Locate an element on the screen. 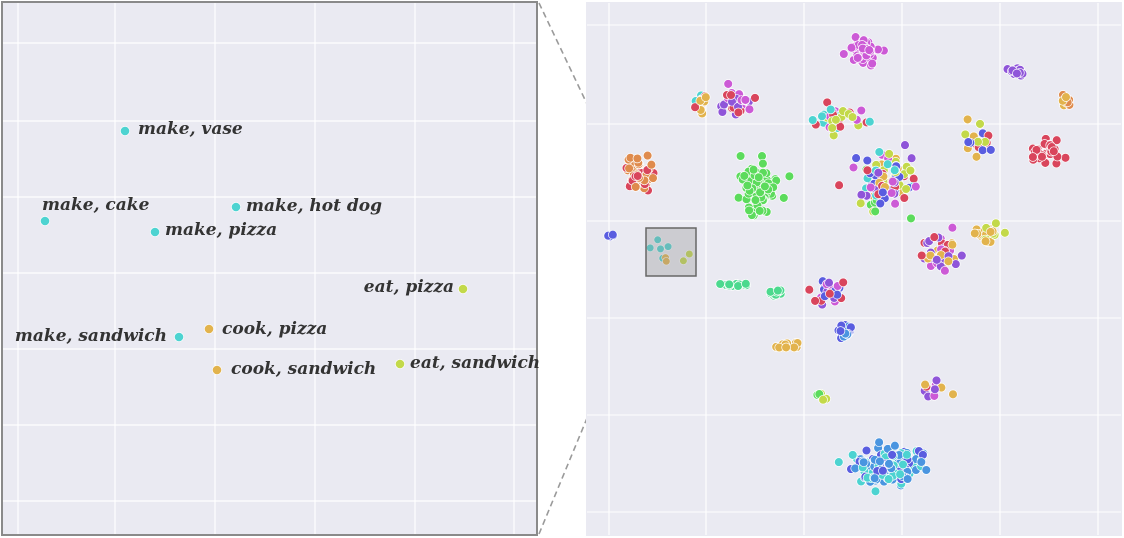 This screenshot has width=1124, height=538. point-label-make-hot-dog: make, hot dog is located at coordinates (314, 206).